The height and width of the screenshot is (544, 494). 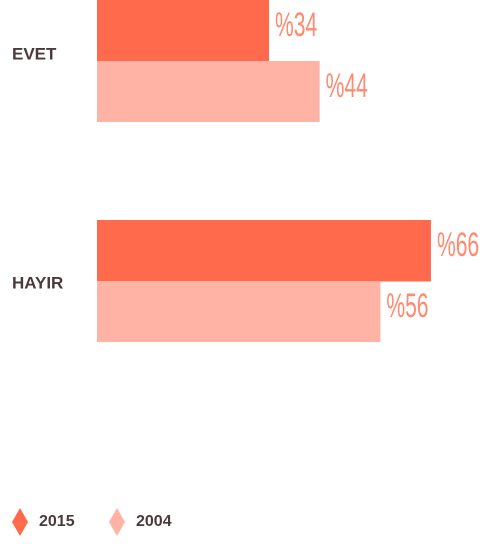 What do you see at coordinates (37, 282) in the screenshot?
I see `category-label: HAYIR` at bounding box center [37, 282].